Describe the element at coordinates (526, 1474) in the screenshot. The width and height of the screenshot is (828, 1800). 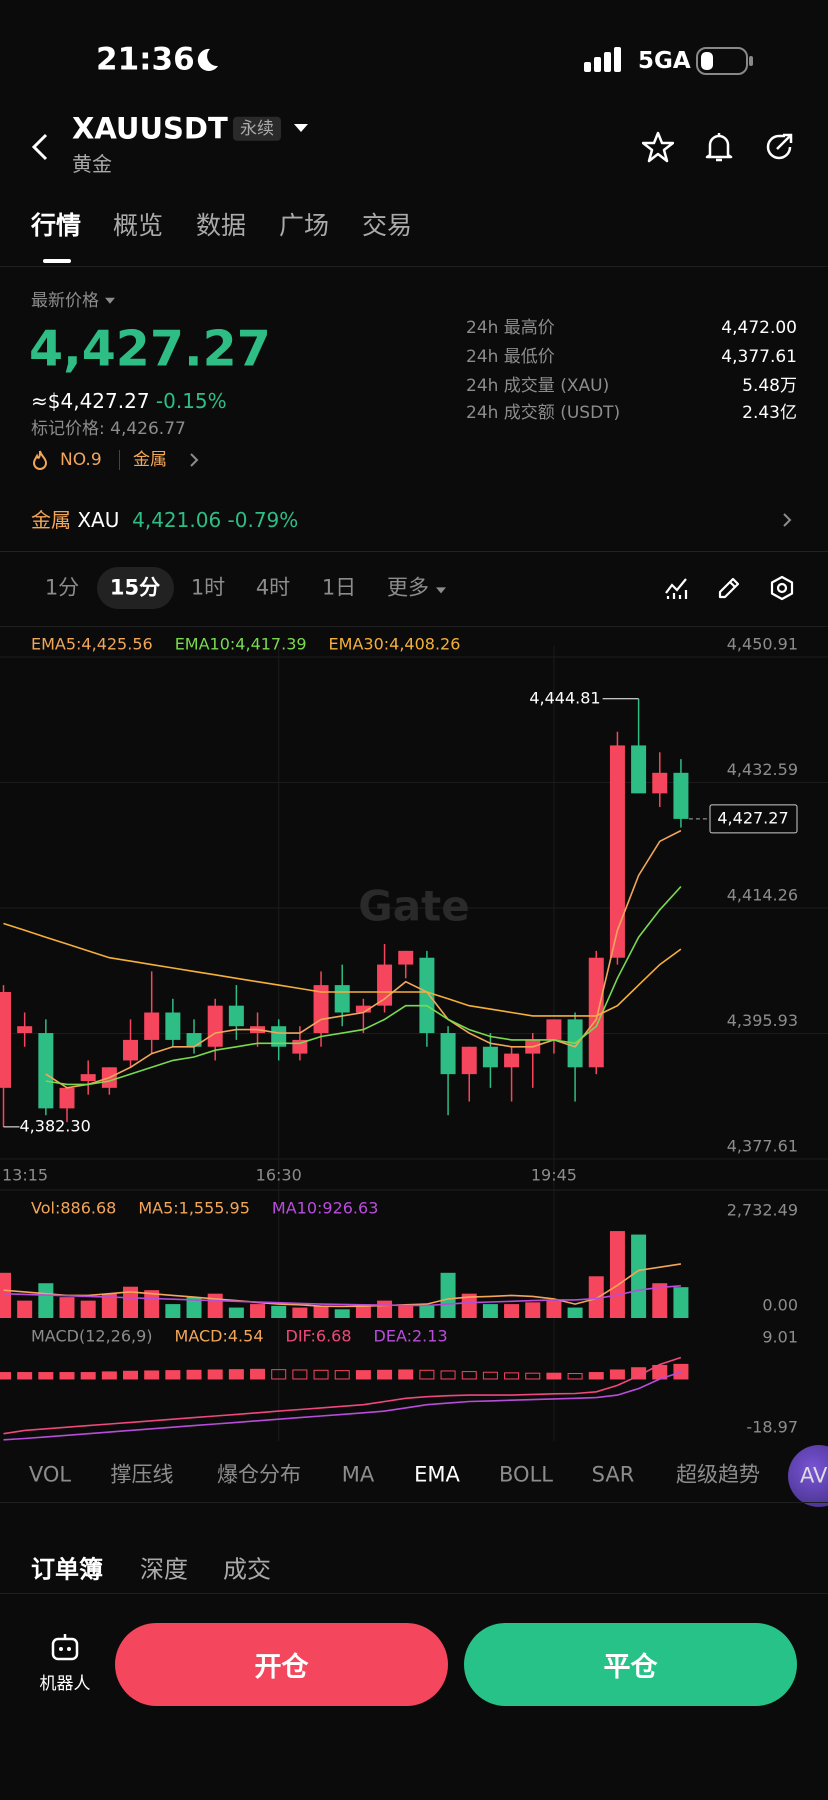
I see `indicator-tab: BOLL` at that location.